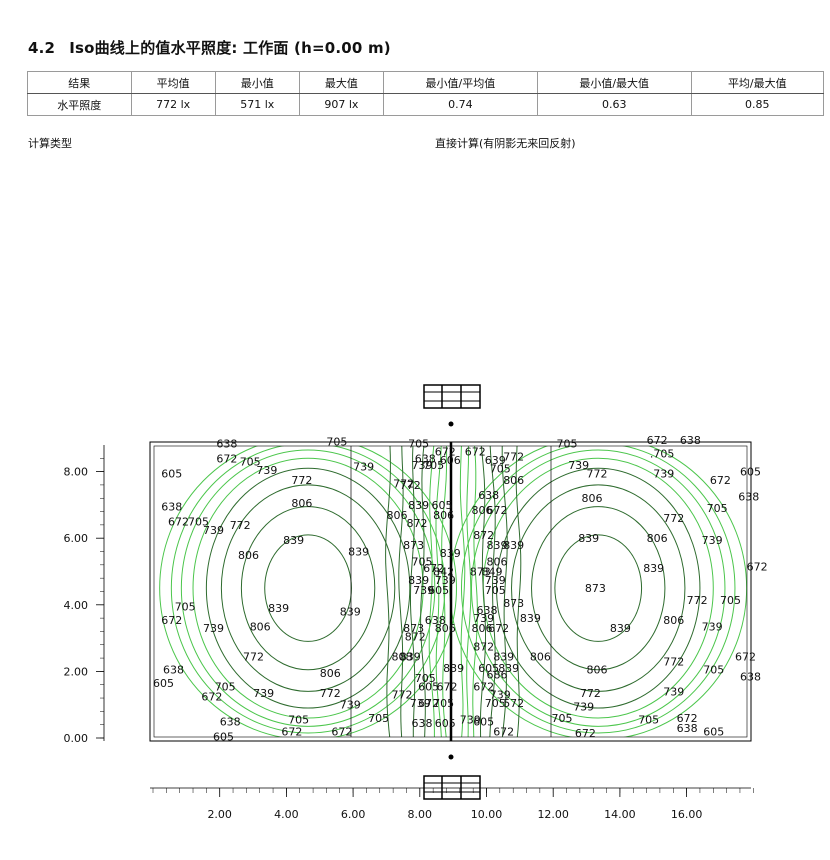  Describe the element at coordinates (757, 104) in the screenshot. I see `cell-avg-max: 0.85` at that location.